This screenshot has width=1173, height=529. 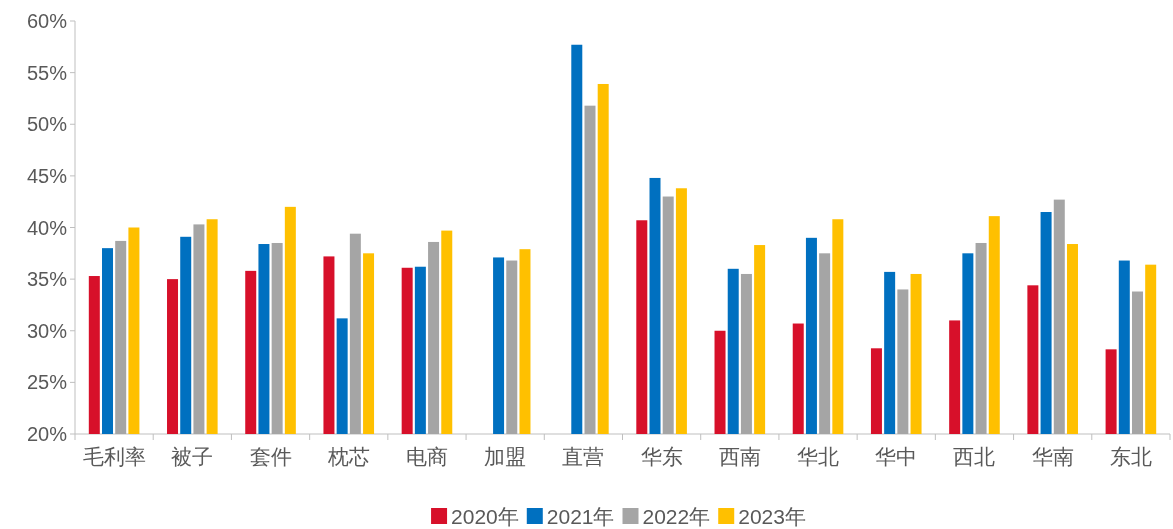 What do you see at coordinates (47, 124) in the screenshot?
I see `y-tick-label: 50%` at bounding box center [47, 124].